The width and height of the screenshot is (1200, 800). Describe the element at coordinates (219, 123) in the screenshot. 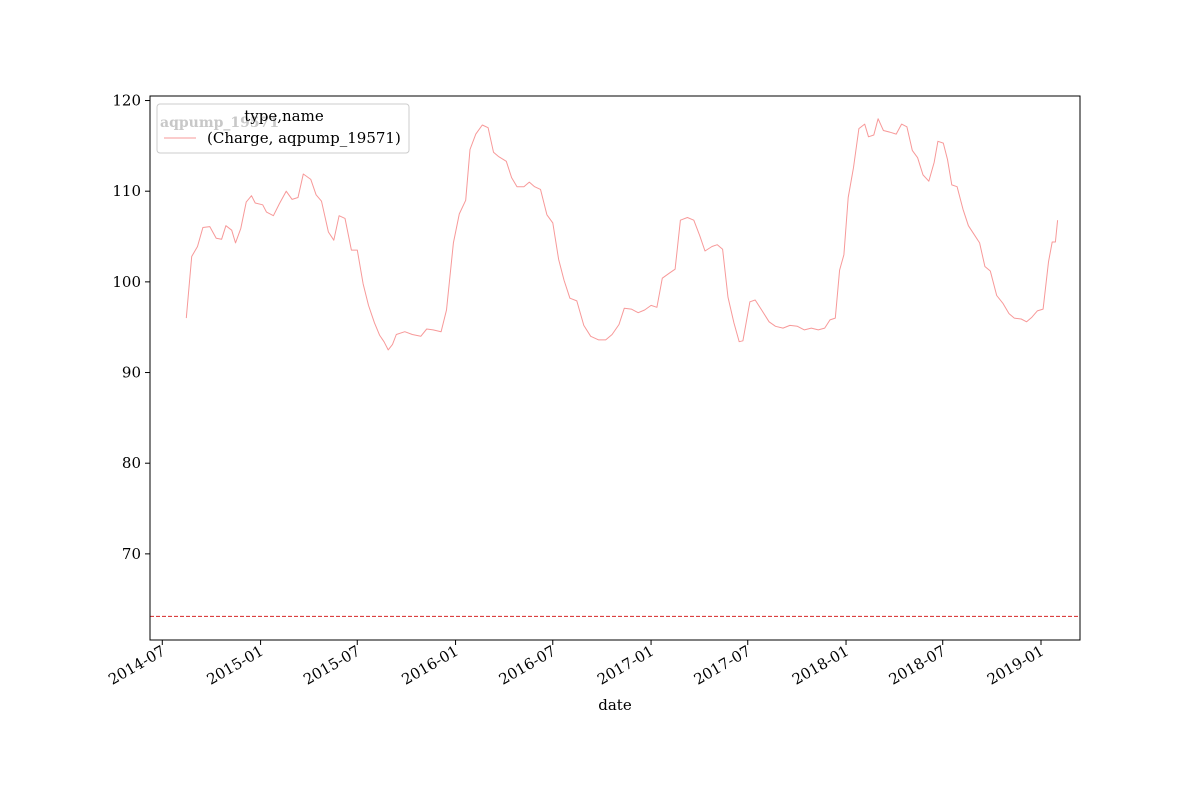

I see `watermark-label: aqpump_19571` at that location.